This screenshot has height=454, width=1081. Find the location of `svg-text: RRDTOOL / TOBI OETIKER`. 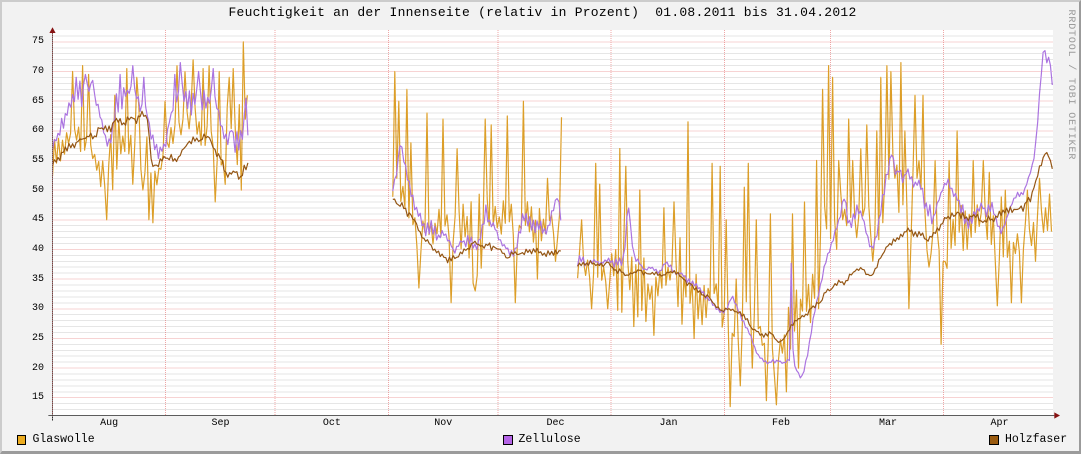

svg-text: RRDTOOL / TOBI OETIKER is located at coordinates (1071, 85).